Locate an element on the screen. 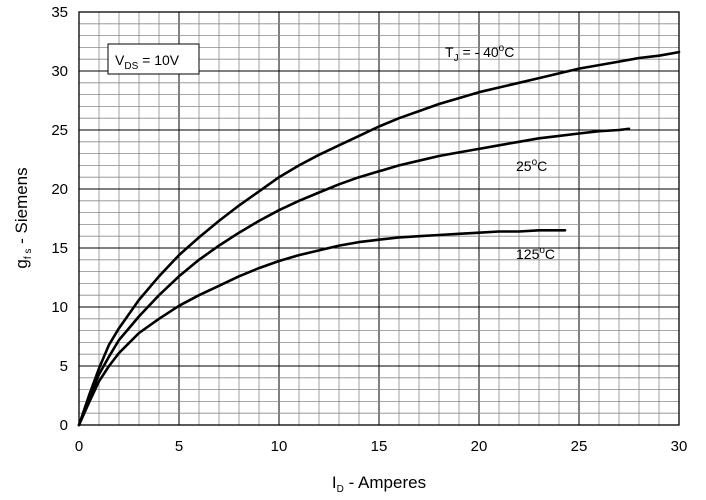 The height and width of the screenshot is (500, 706). y-tick-label: 15 is located at coordinates (59, 248).